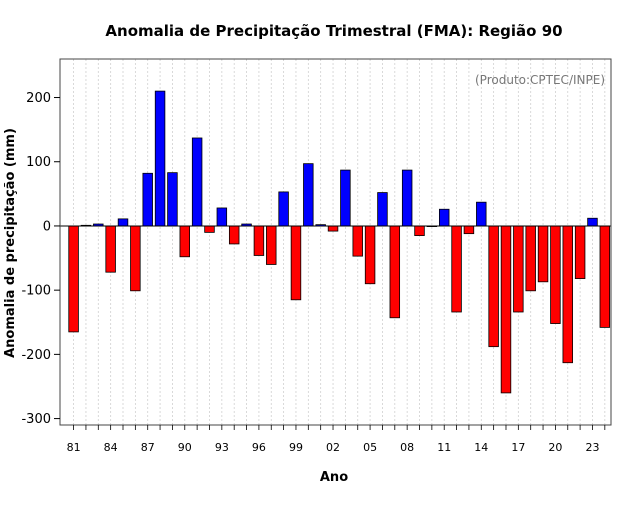 This screenshot has width=640, height=505. I want to click on credit-label: (Produto:CPTEC/INPE), so click(540, 80).